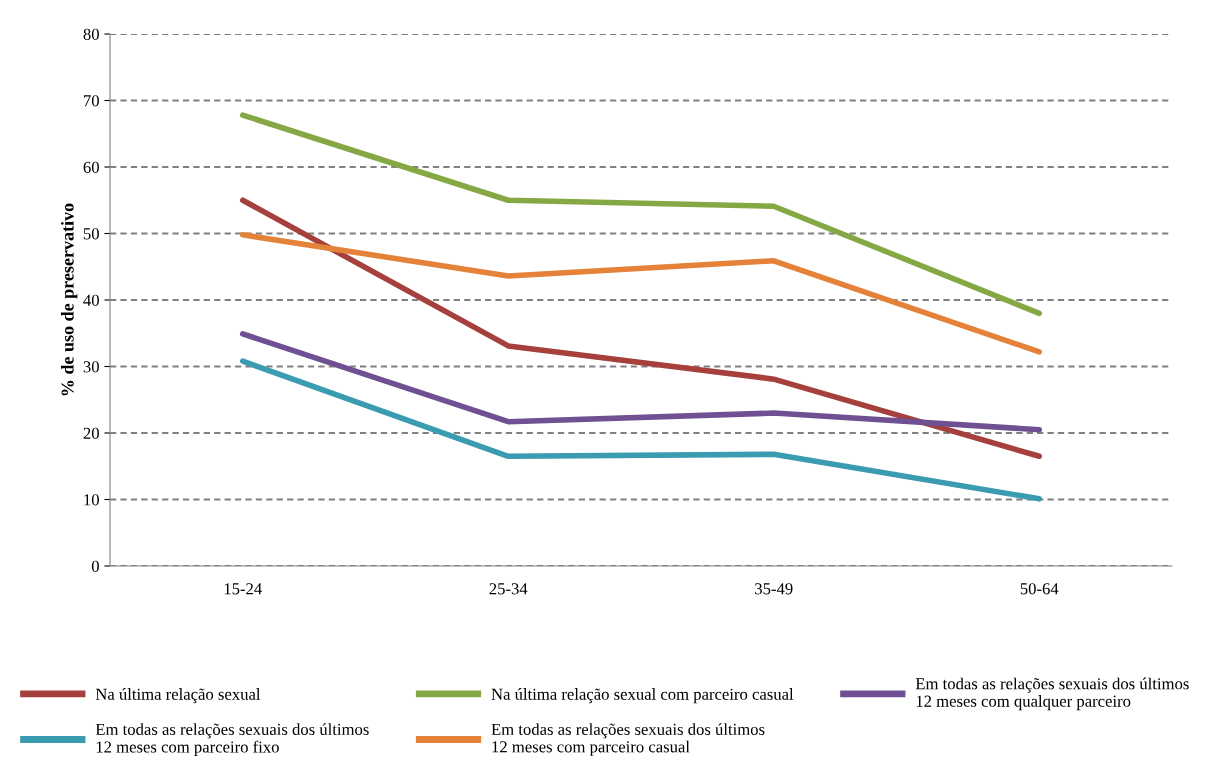 This screenshot has height=771, width=1213. Describe the element at coordinates (91, 300) in the screenshot. I see `y-tick-label: 40` at that location.